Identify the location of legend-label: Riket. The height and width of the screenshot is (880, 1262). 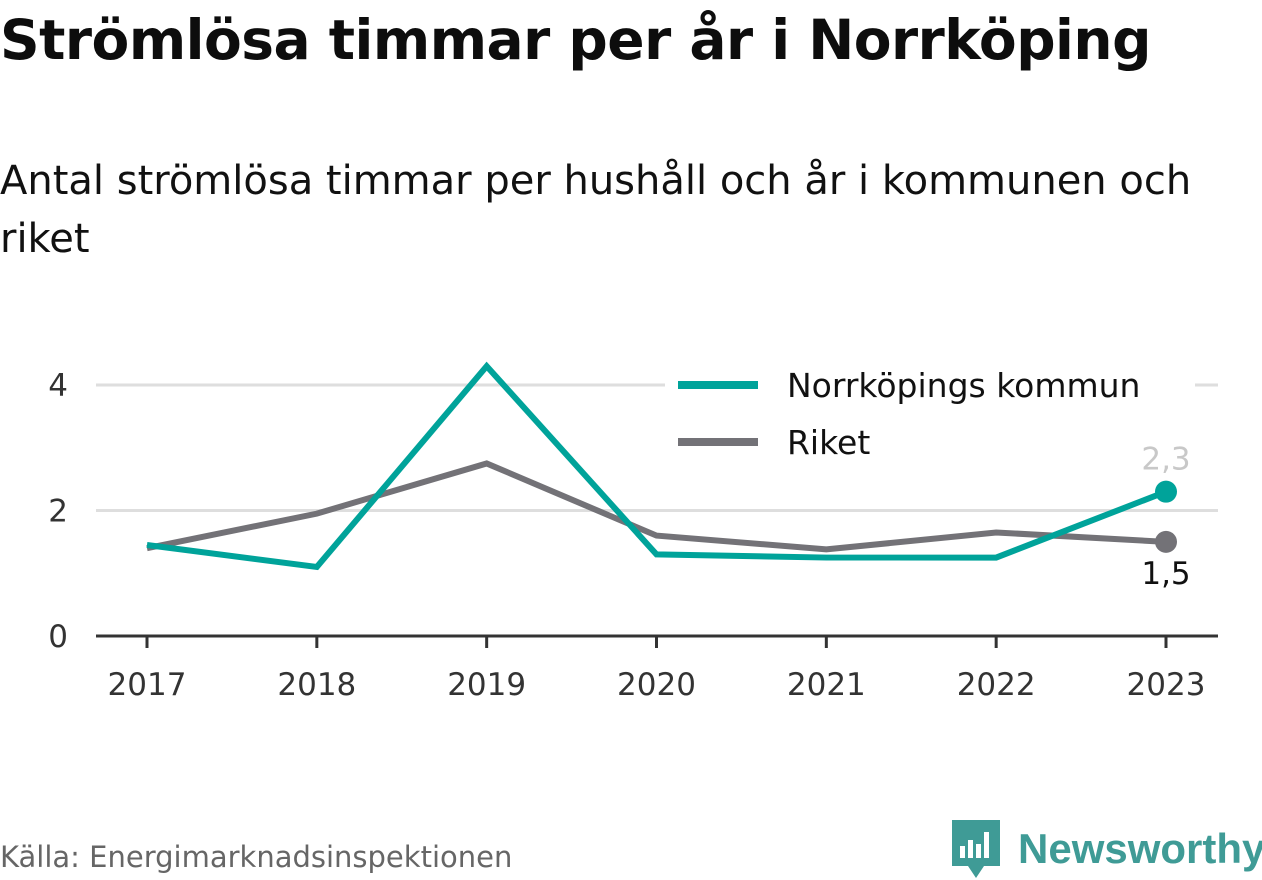
(828, 442).